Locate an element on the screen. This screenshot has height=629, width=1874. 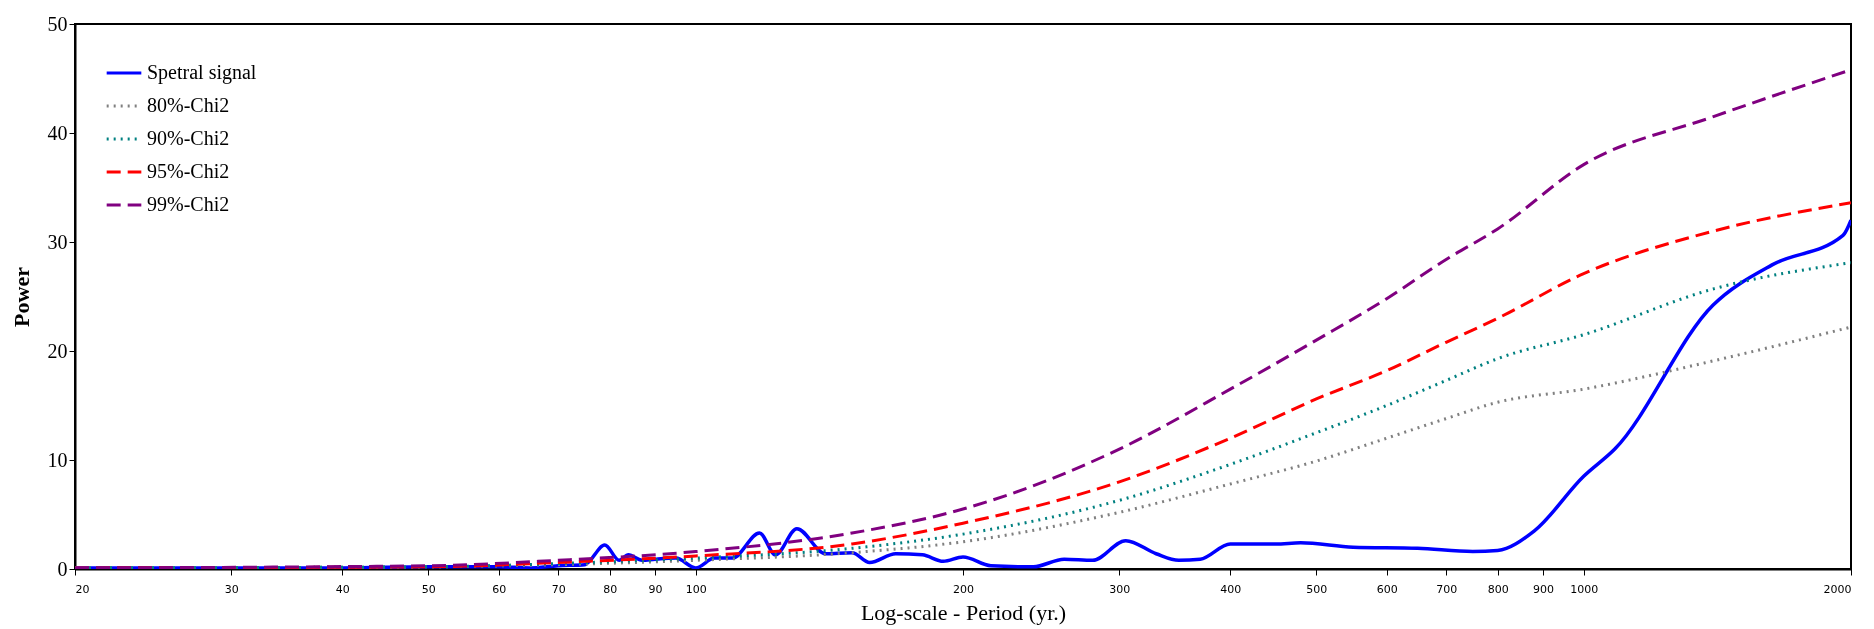
x-tick-label: 800 is located at coordinates (1498, 589).